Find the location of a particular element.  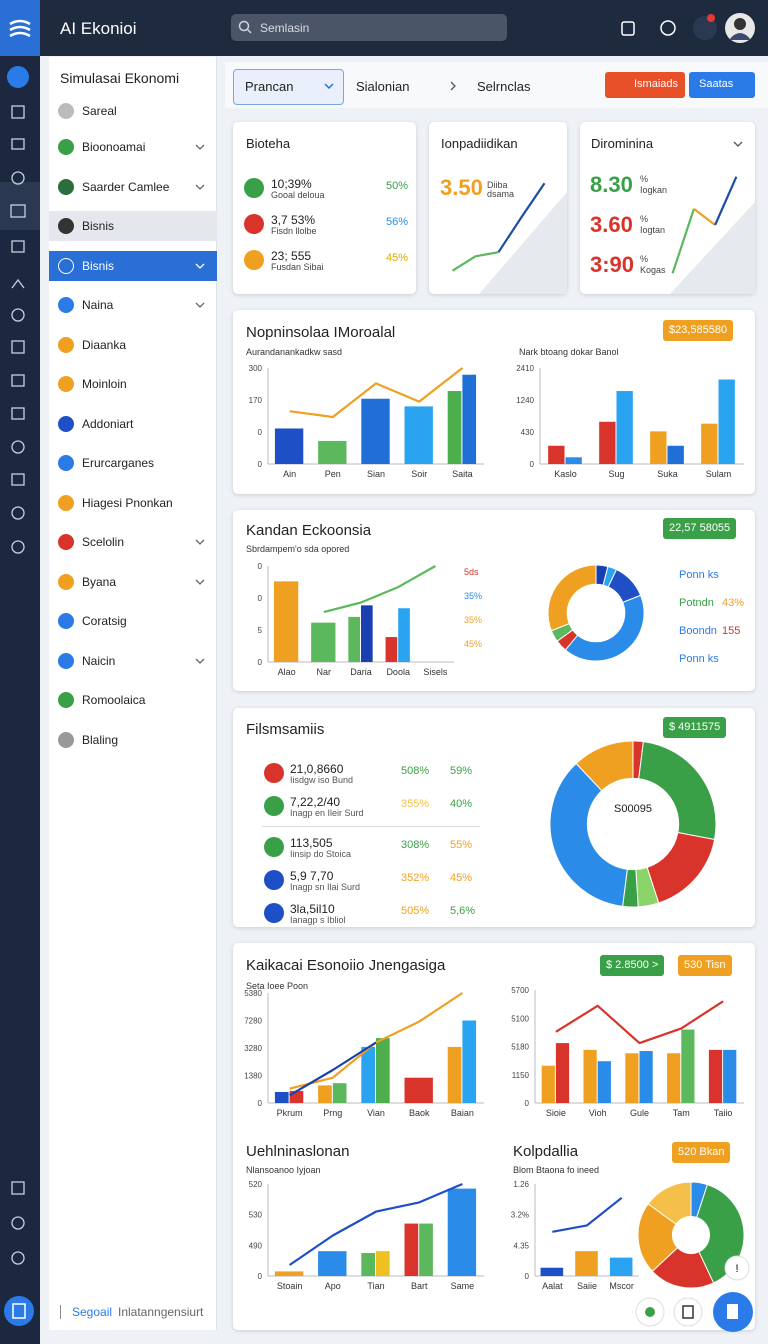

menu-item: Naicin is located at coordinates (133, 661).